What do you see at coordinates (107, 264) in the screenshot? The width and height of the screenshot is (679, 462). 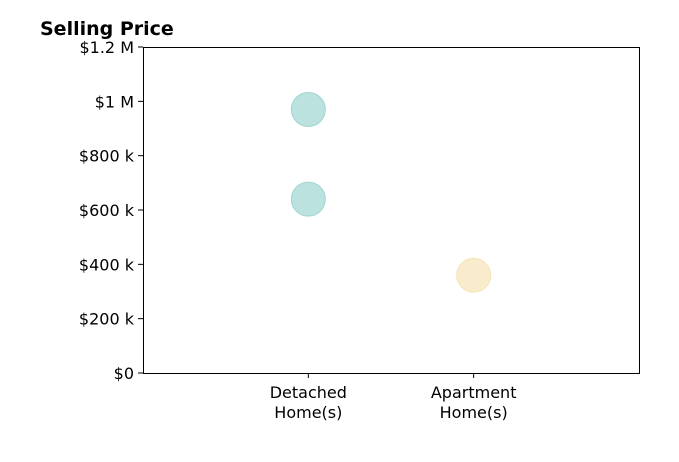 I see `y-tick-label: $400 k` at bounding box center [107, 264].